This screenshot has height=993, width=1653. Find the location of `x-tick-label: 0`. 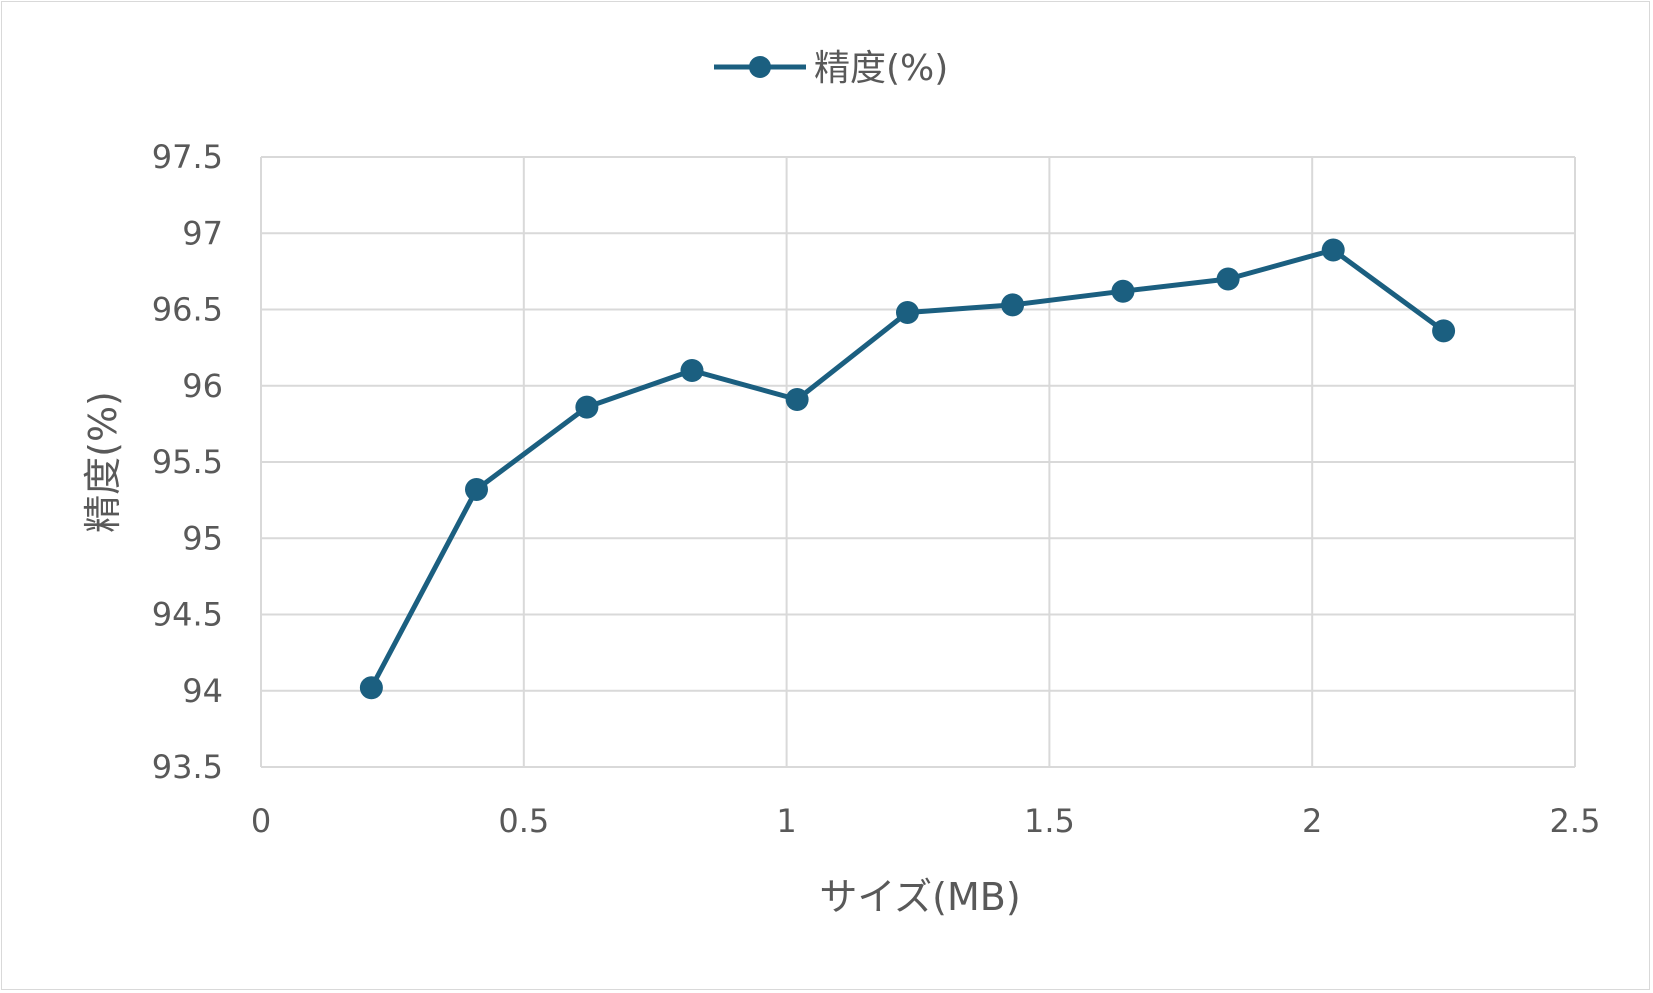

x-tick-label: 0 is located at coordinates (261, 821).